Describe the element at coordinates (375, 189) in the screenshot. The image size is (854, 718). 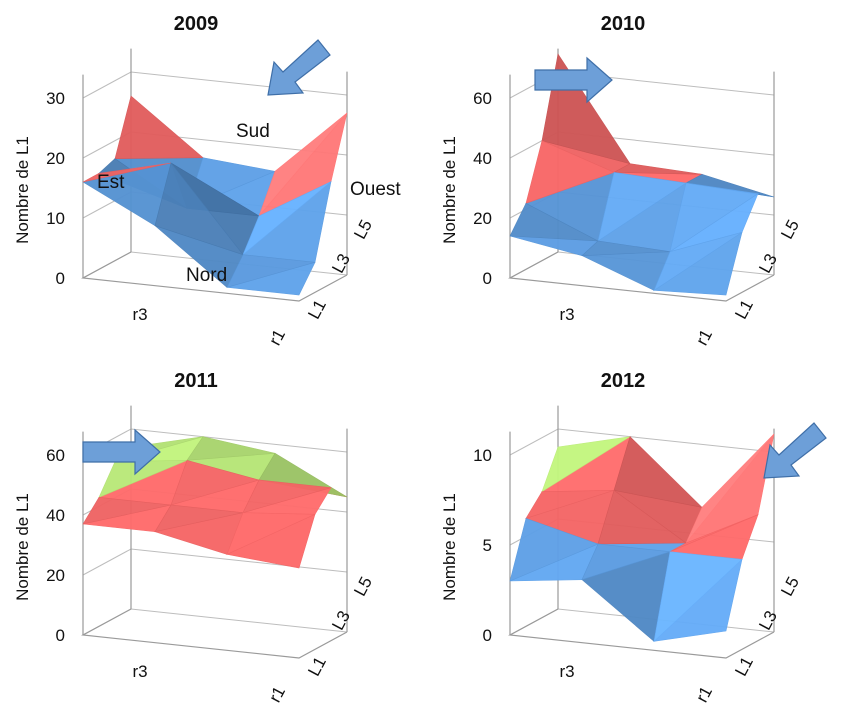
I see `annotation-ouest: Ouest` at that location.